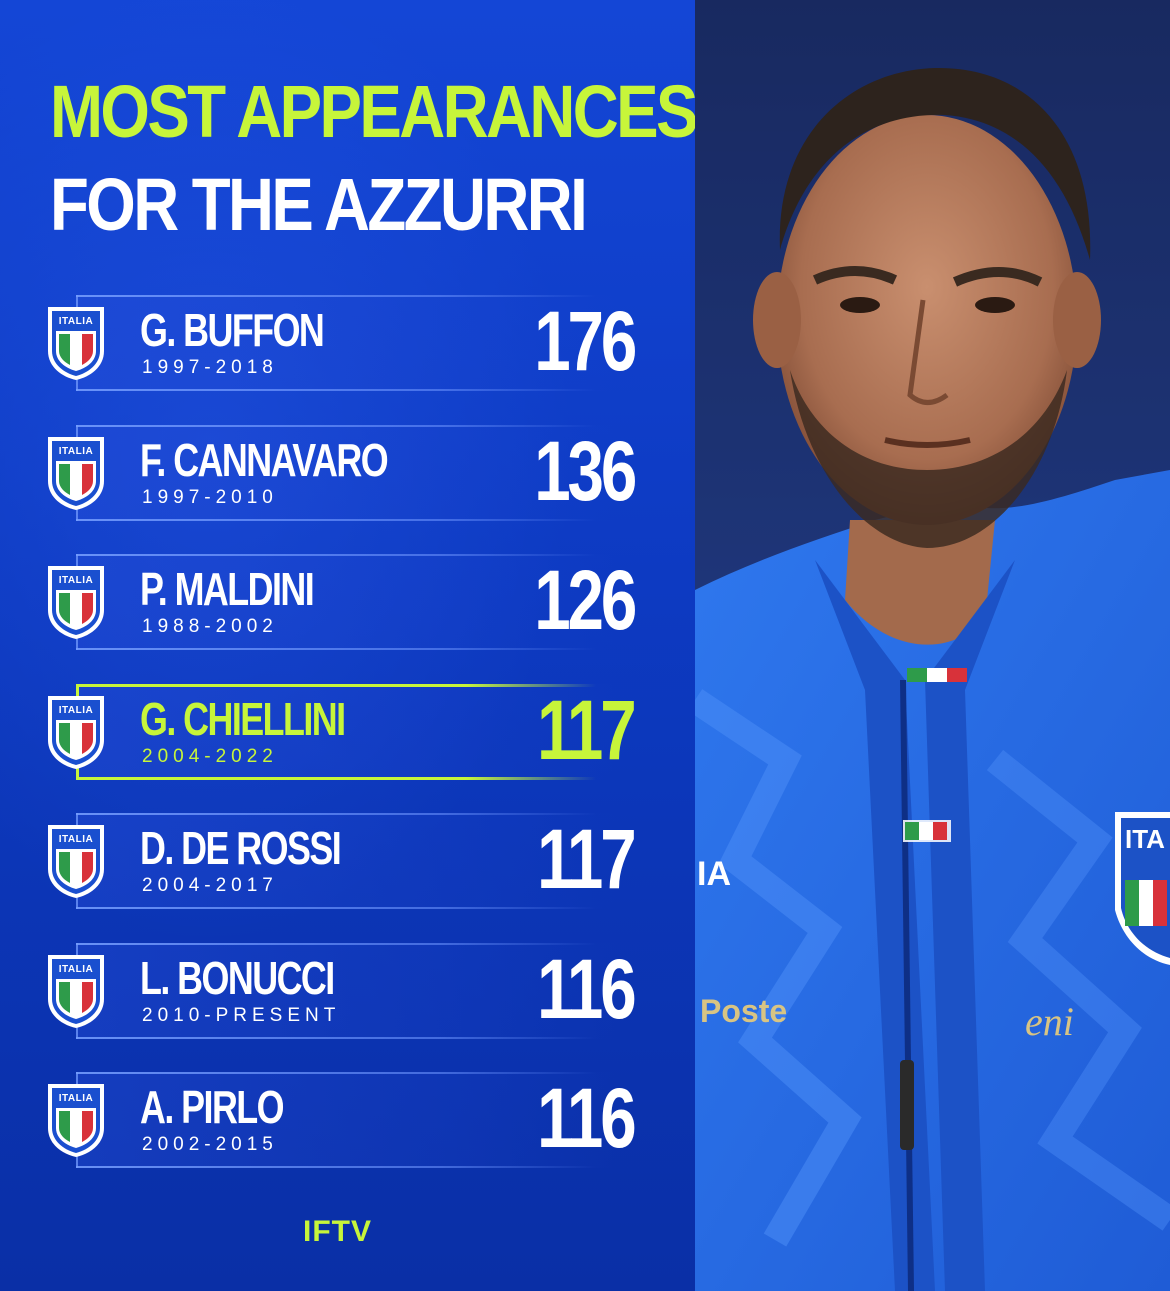  What do you see at coordinates (237, 978) in the screenshot?
I see `player-name: L. BONUCCI` at bounding box center [237, 978].